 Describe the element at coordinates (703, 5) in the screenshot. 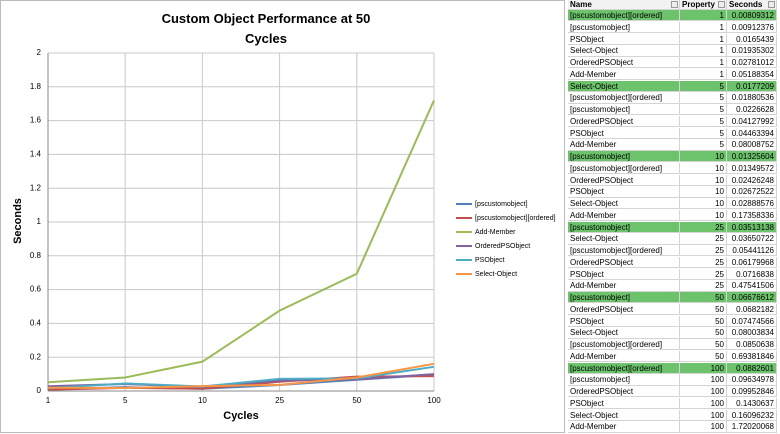

I see `column-header: Property` at that location.